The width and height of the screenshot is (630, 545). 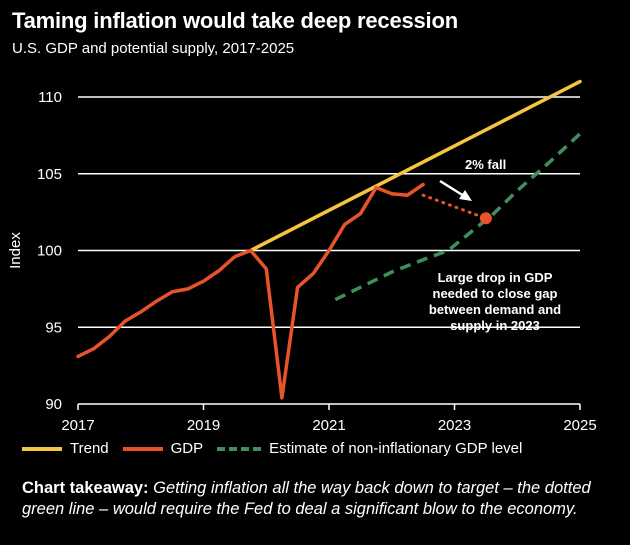 What do you see at coordinates (495, 277) in the screenshot?
I see `annotation-note-line-1: Large drop in GDP` at bounding box center [495, 277].